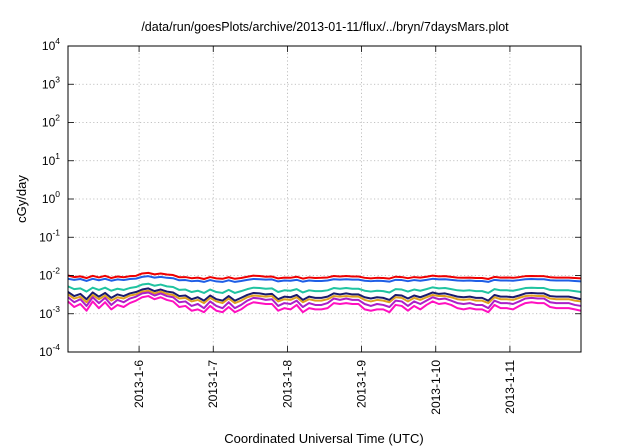  Describe the element at coordinates (510, 387) in the screenshot. I see `x-tick-label: 2013-1-11` at that location.